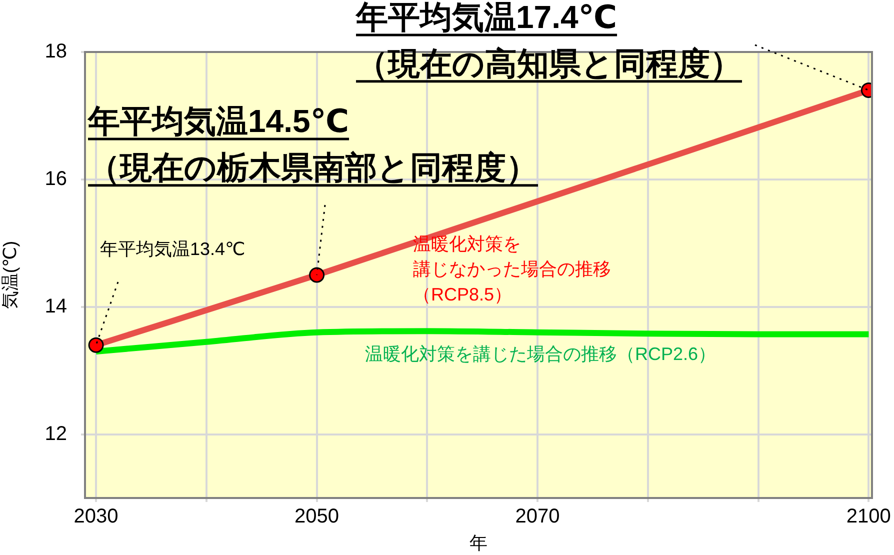  What do you see at coordinates (312, 144) in the screenshot?
I see `annotation: 年平均気温14.5℃ （現在の栃木県南部と同程度）` at bounding box center [312, 144].